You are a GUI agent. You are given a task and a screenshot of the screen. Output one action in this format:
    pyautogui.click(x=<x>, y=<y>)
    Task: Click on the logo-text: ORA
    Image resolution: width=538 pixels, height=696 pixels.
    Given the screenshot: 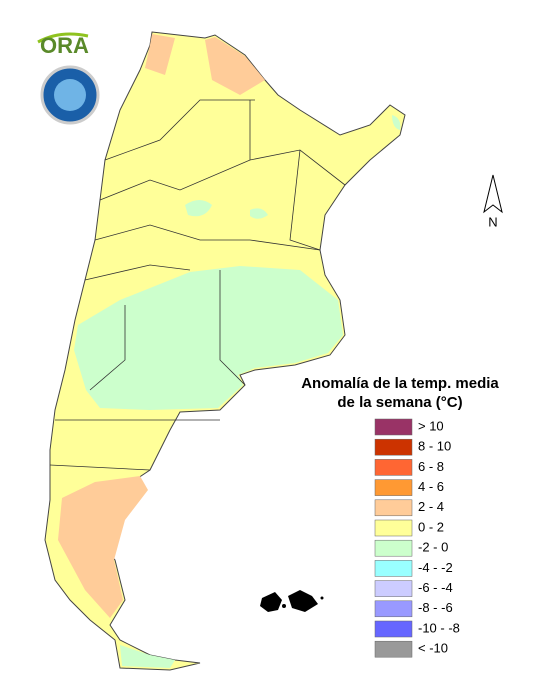 What is the action you would take?
    pyautogui.click(x=64, y=45)
    